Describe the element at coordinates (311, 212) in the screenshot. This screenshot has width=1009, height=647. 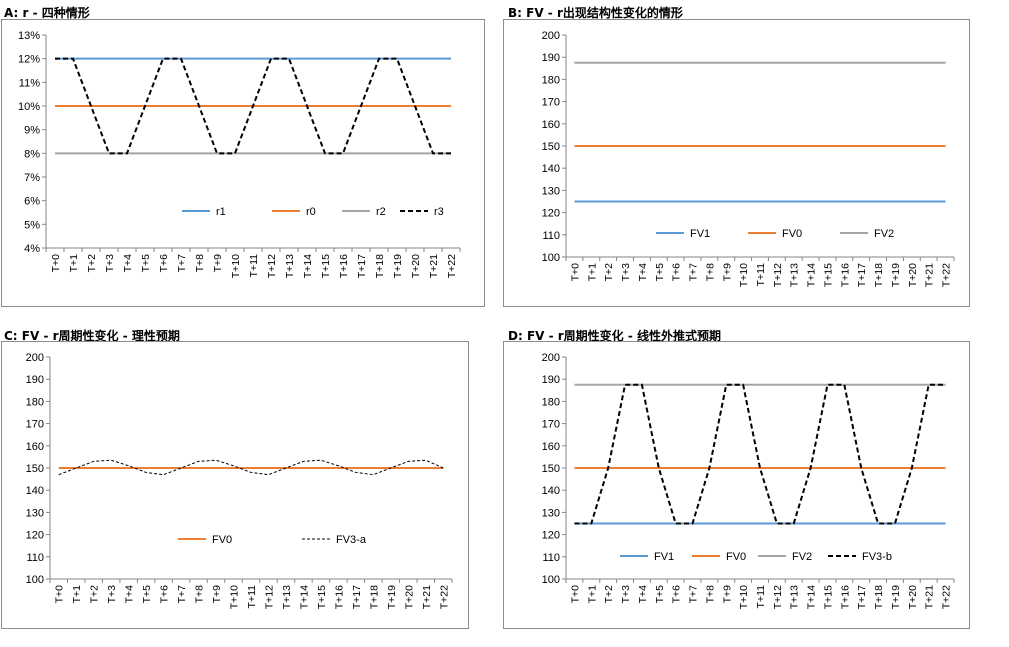
I see `legend-label-r0: r0` at that location.